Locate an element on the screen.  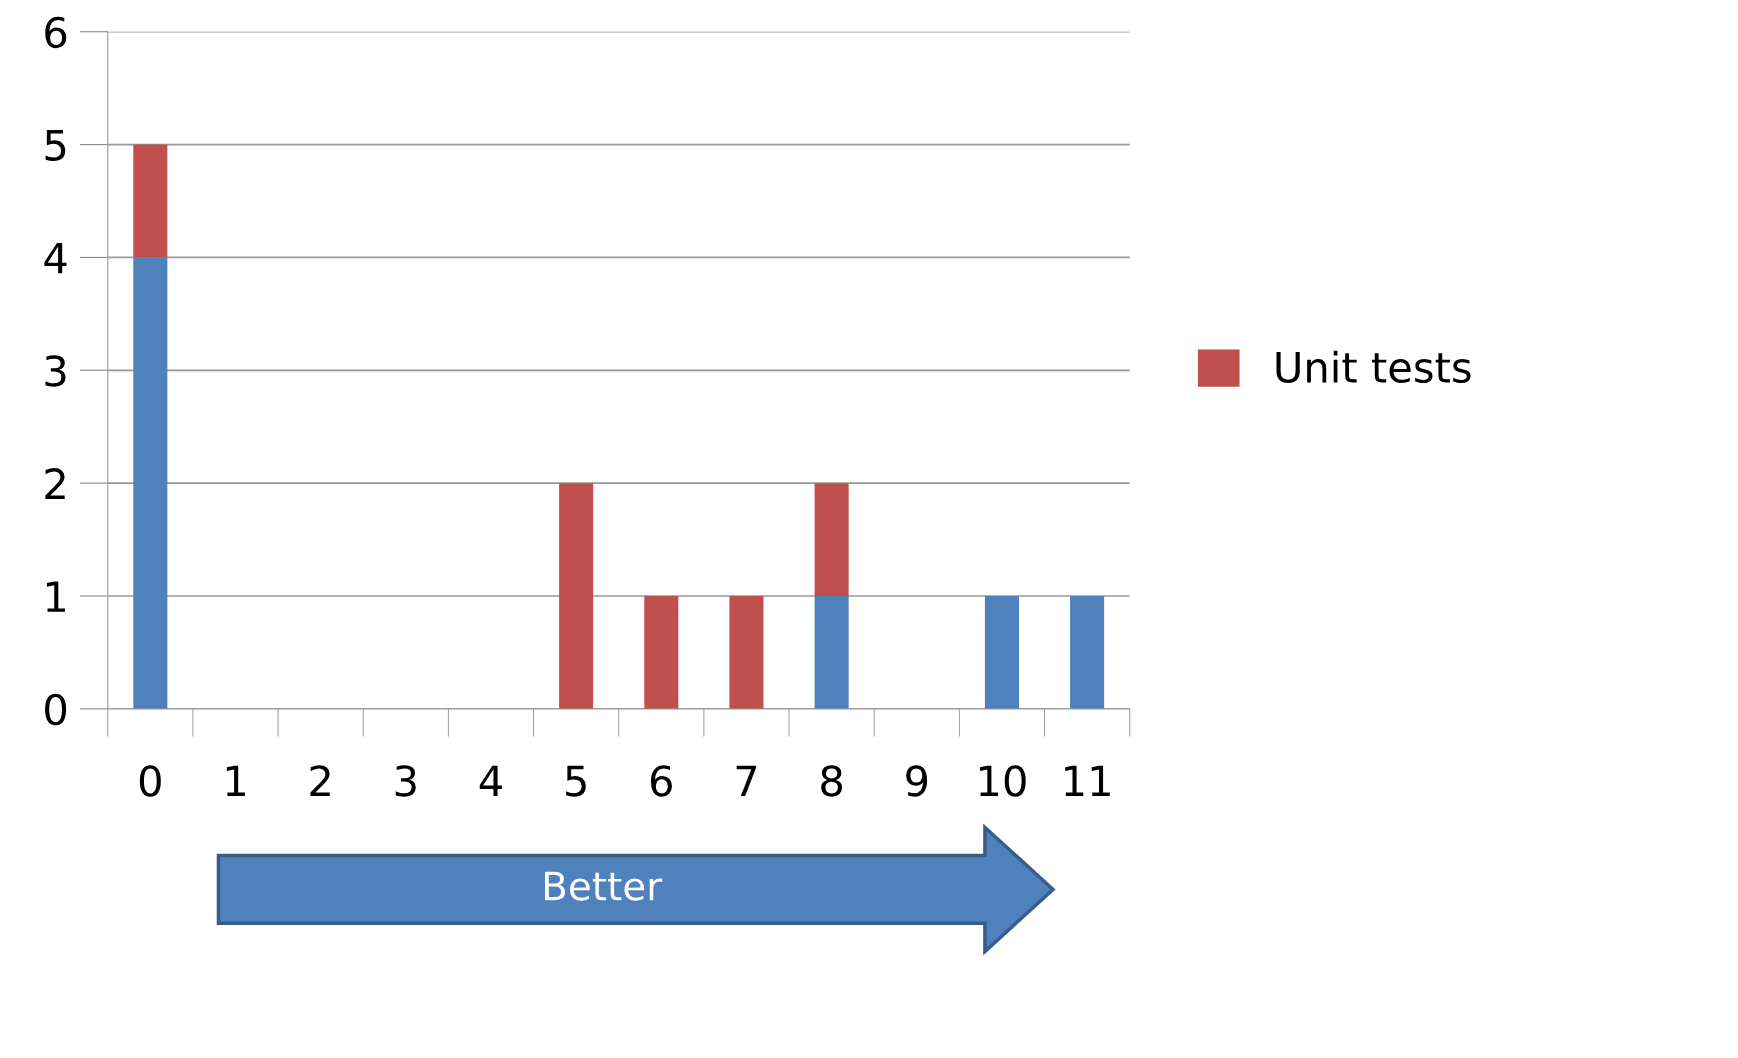
x-tick-label: 7 is located at coordinates (746, 781).